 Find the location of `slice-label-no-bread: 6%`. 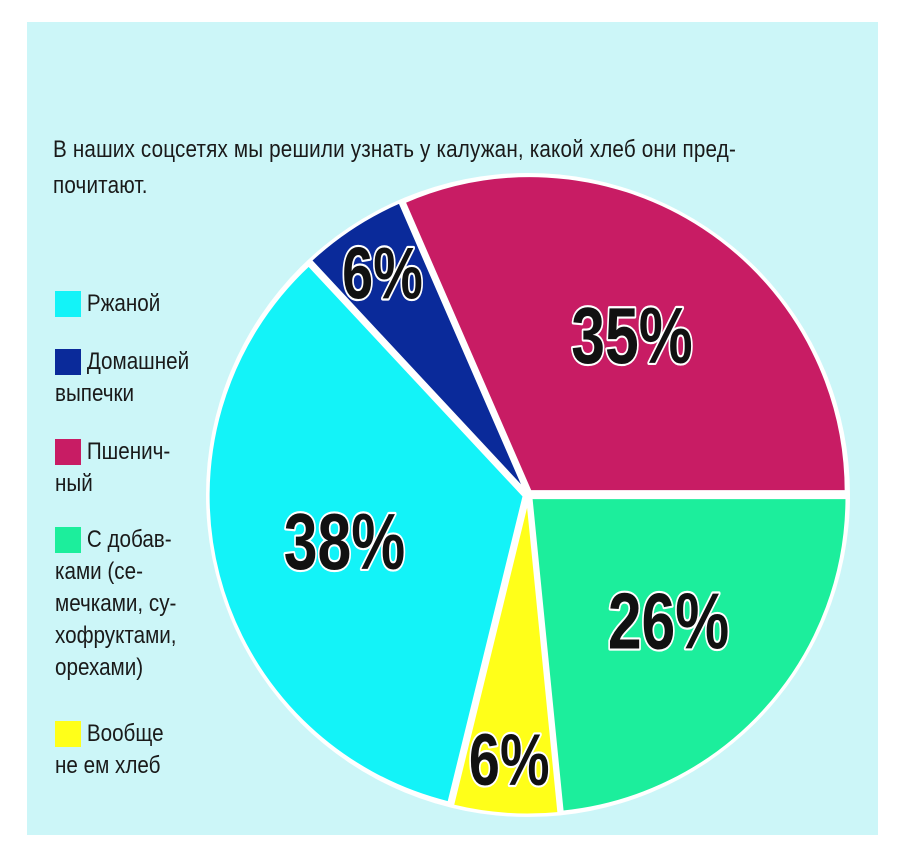

slice-label-no-bread: 6% is located at coordinates (509, 760).